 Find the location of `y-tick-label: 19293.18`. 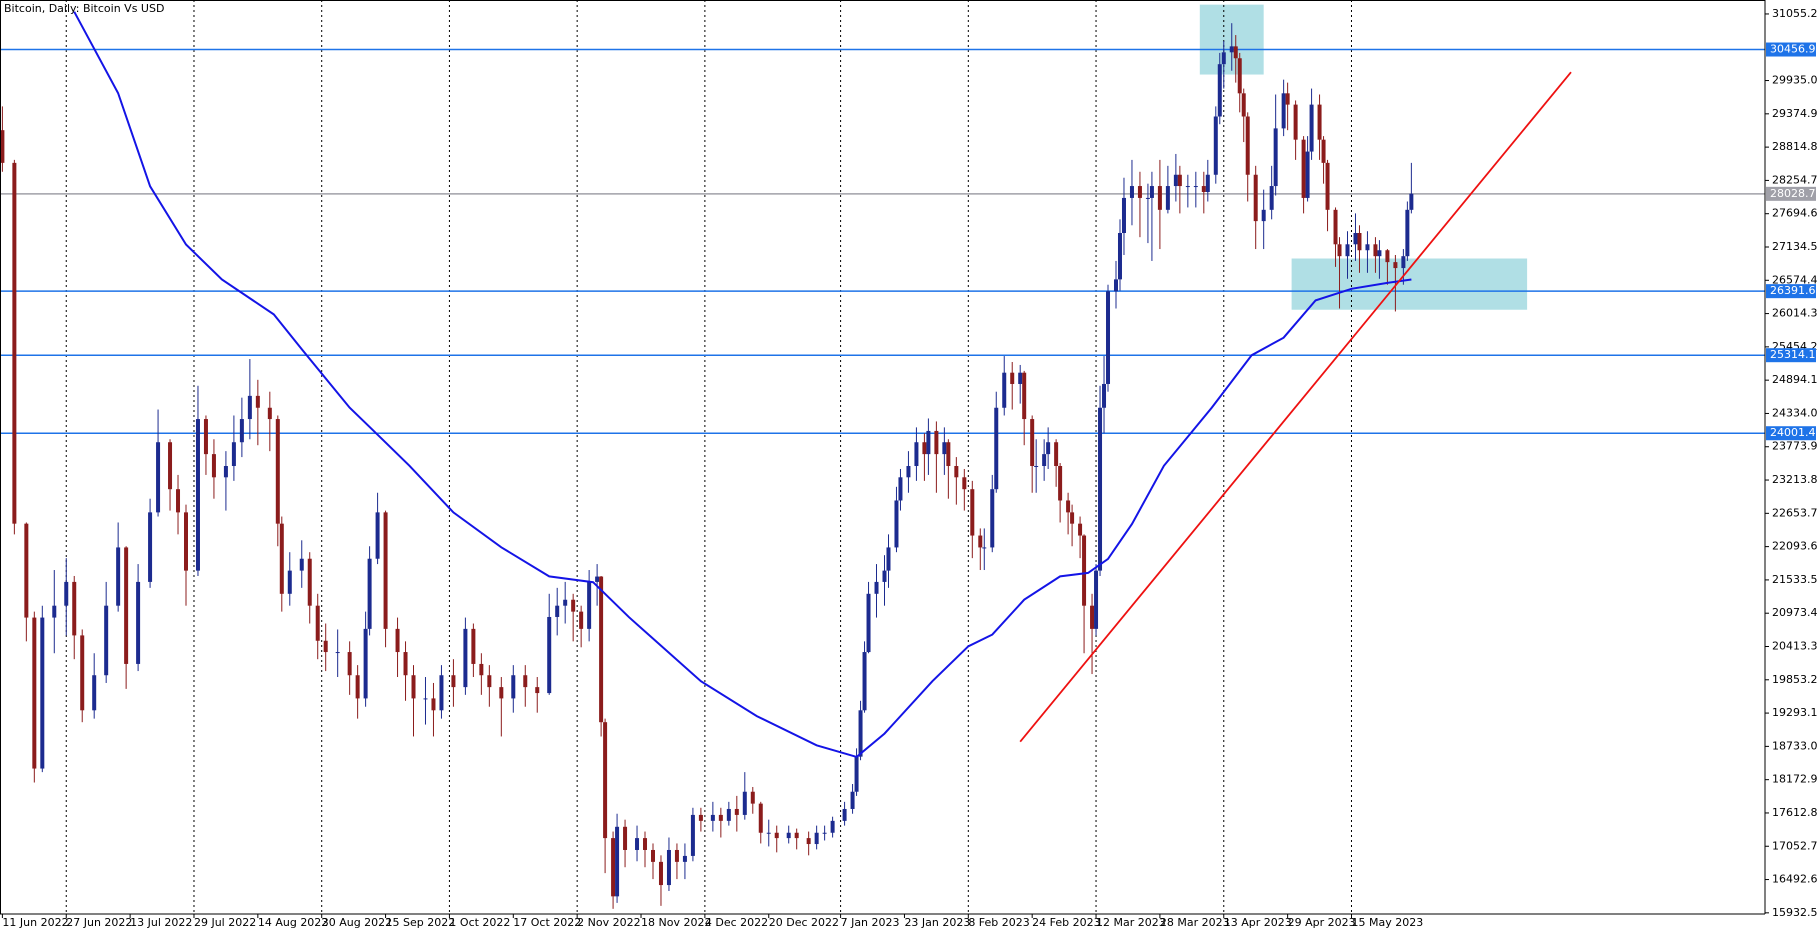

y-tick-label: 19293.18 is located at coordinates (1795, 712).